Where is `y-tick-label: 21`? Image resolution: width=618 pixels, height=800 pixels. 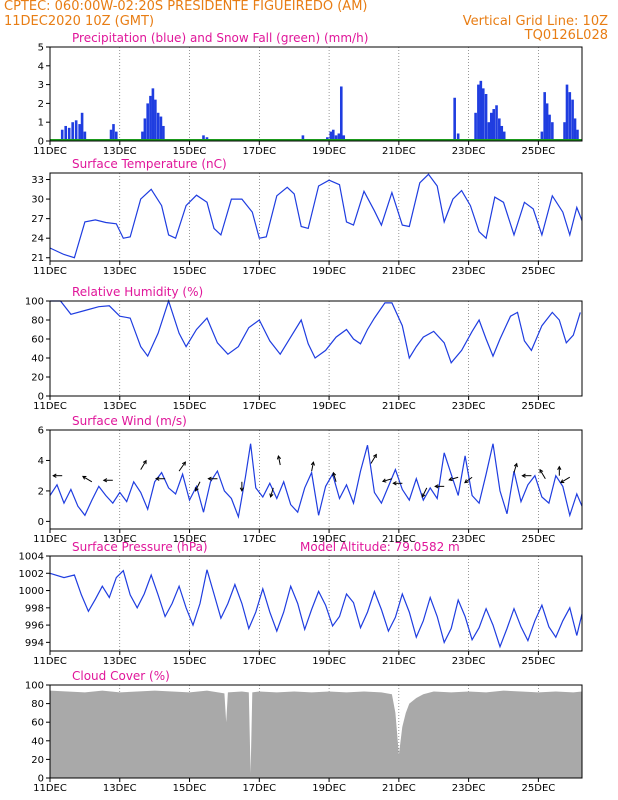
y-tick-label: 21 is located at coordinates (37, 258).